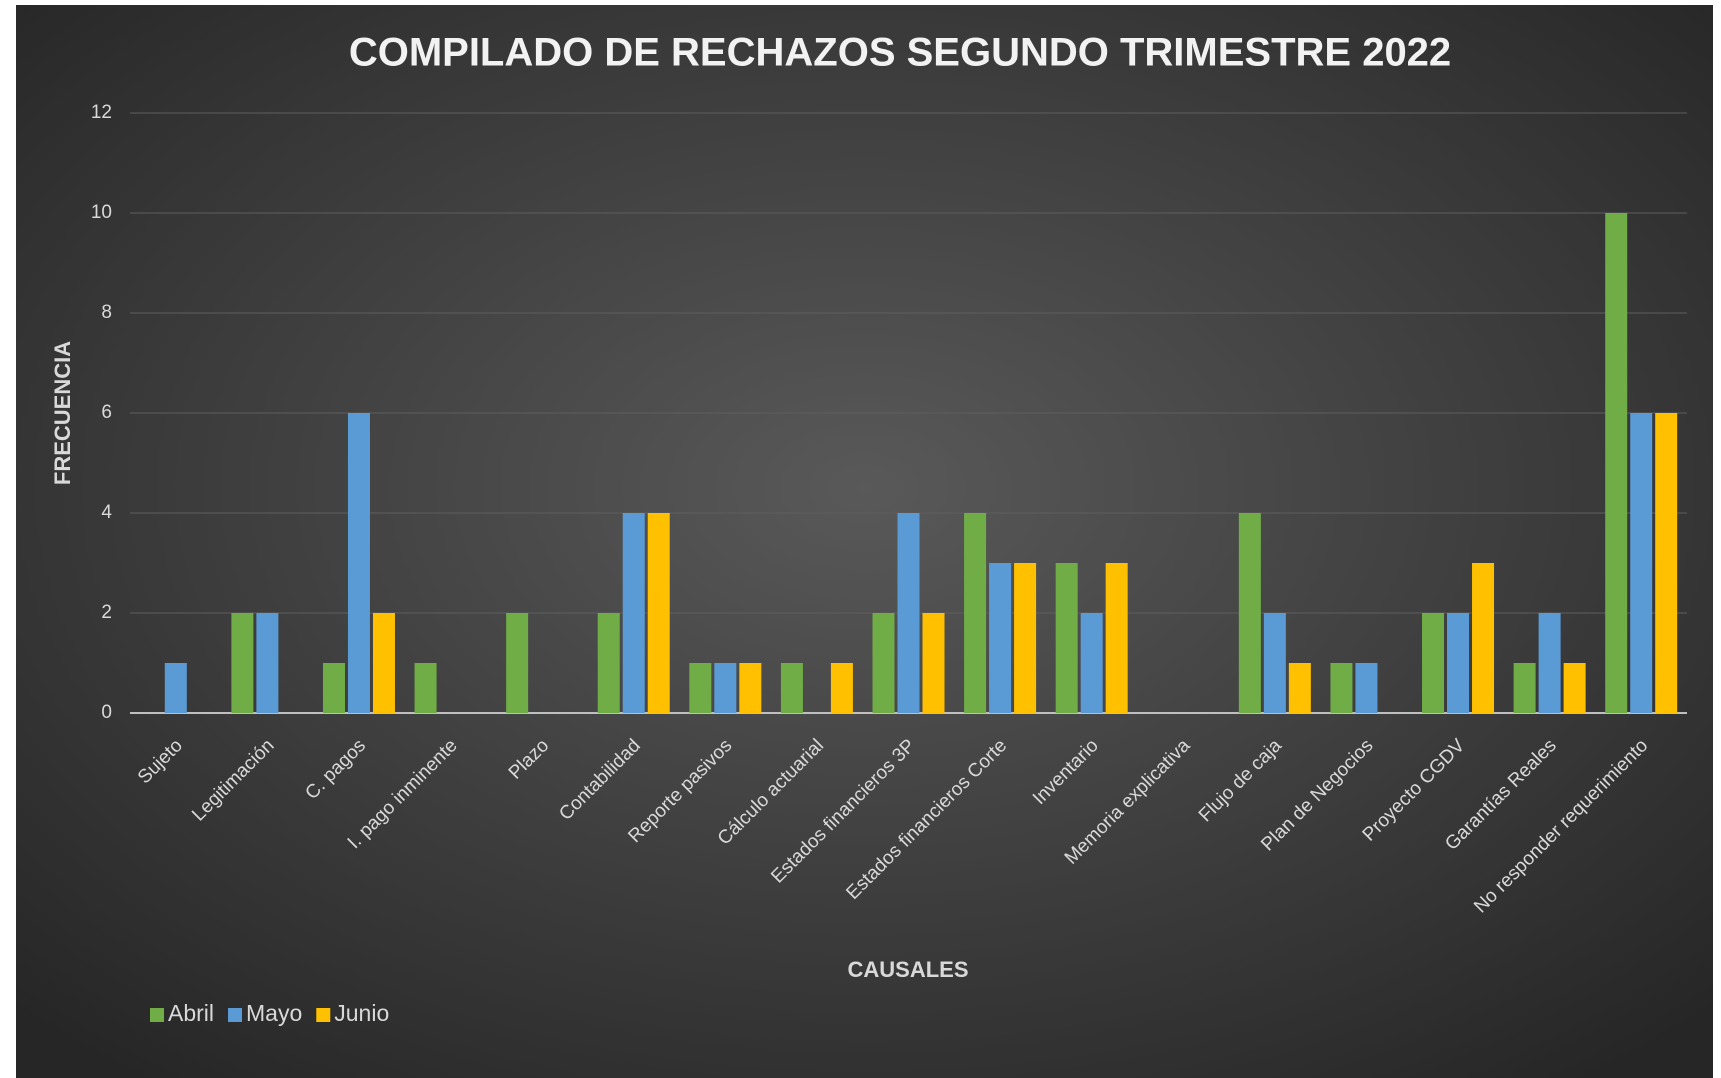 The width and height of the screenshot is (1721, 1078). What do you see at coordinates (106, 312) in the screenshot?
I see `y-tick-label: 8` at bounding box center [106, 312].